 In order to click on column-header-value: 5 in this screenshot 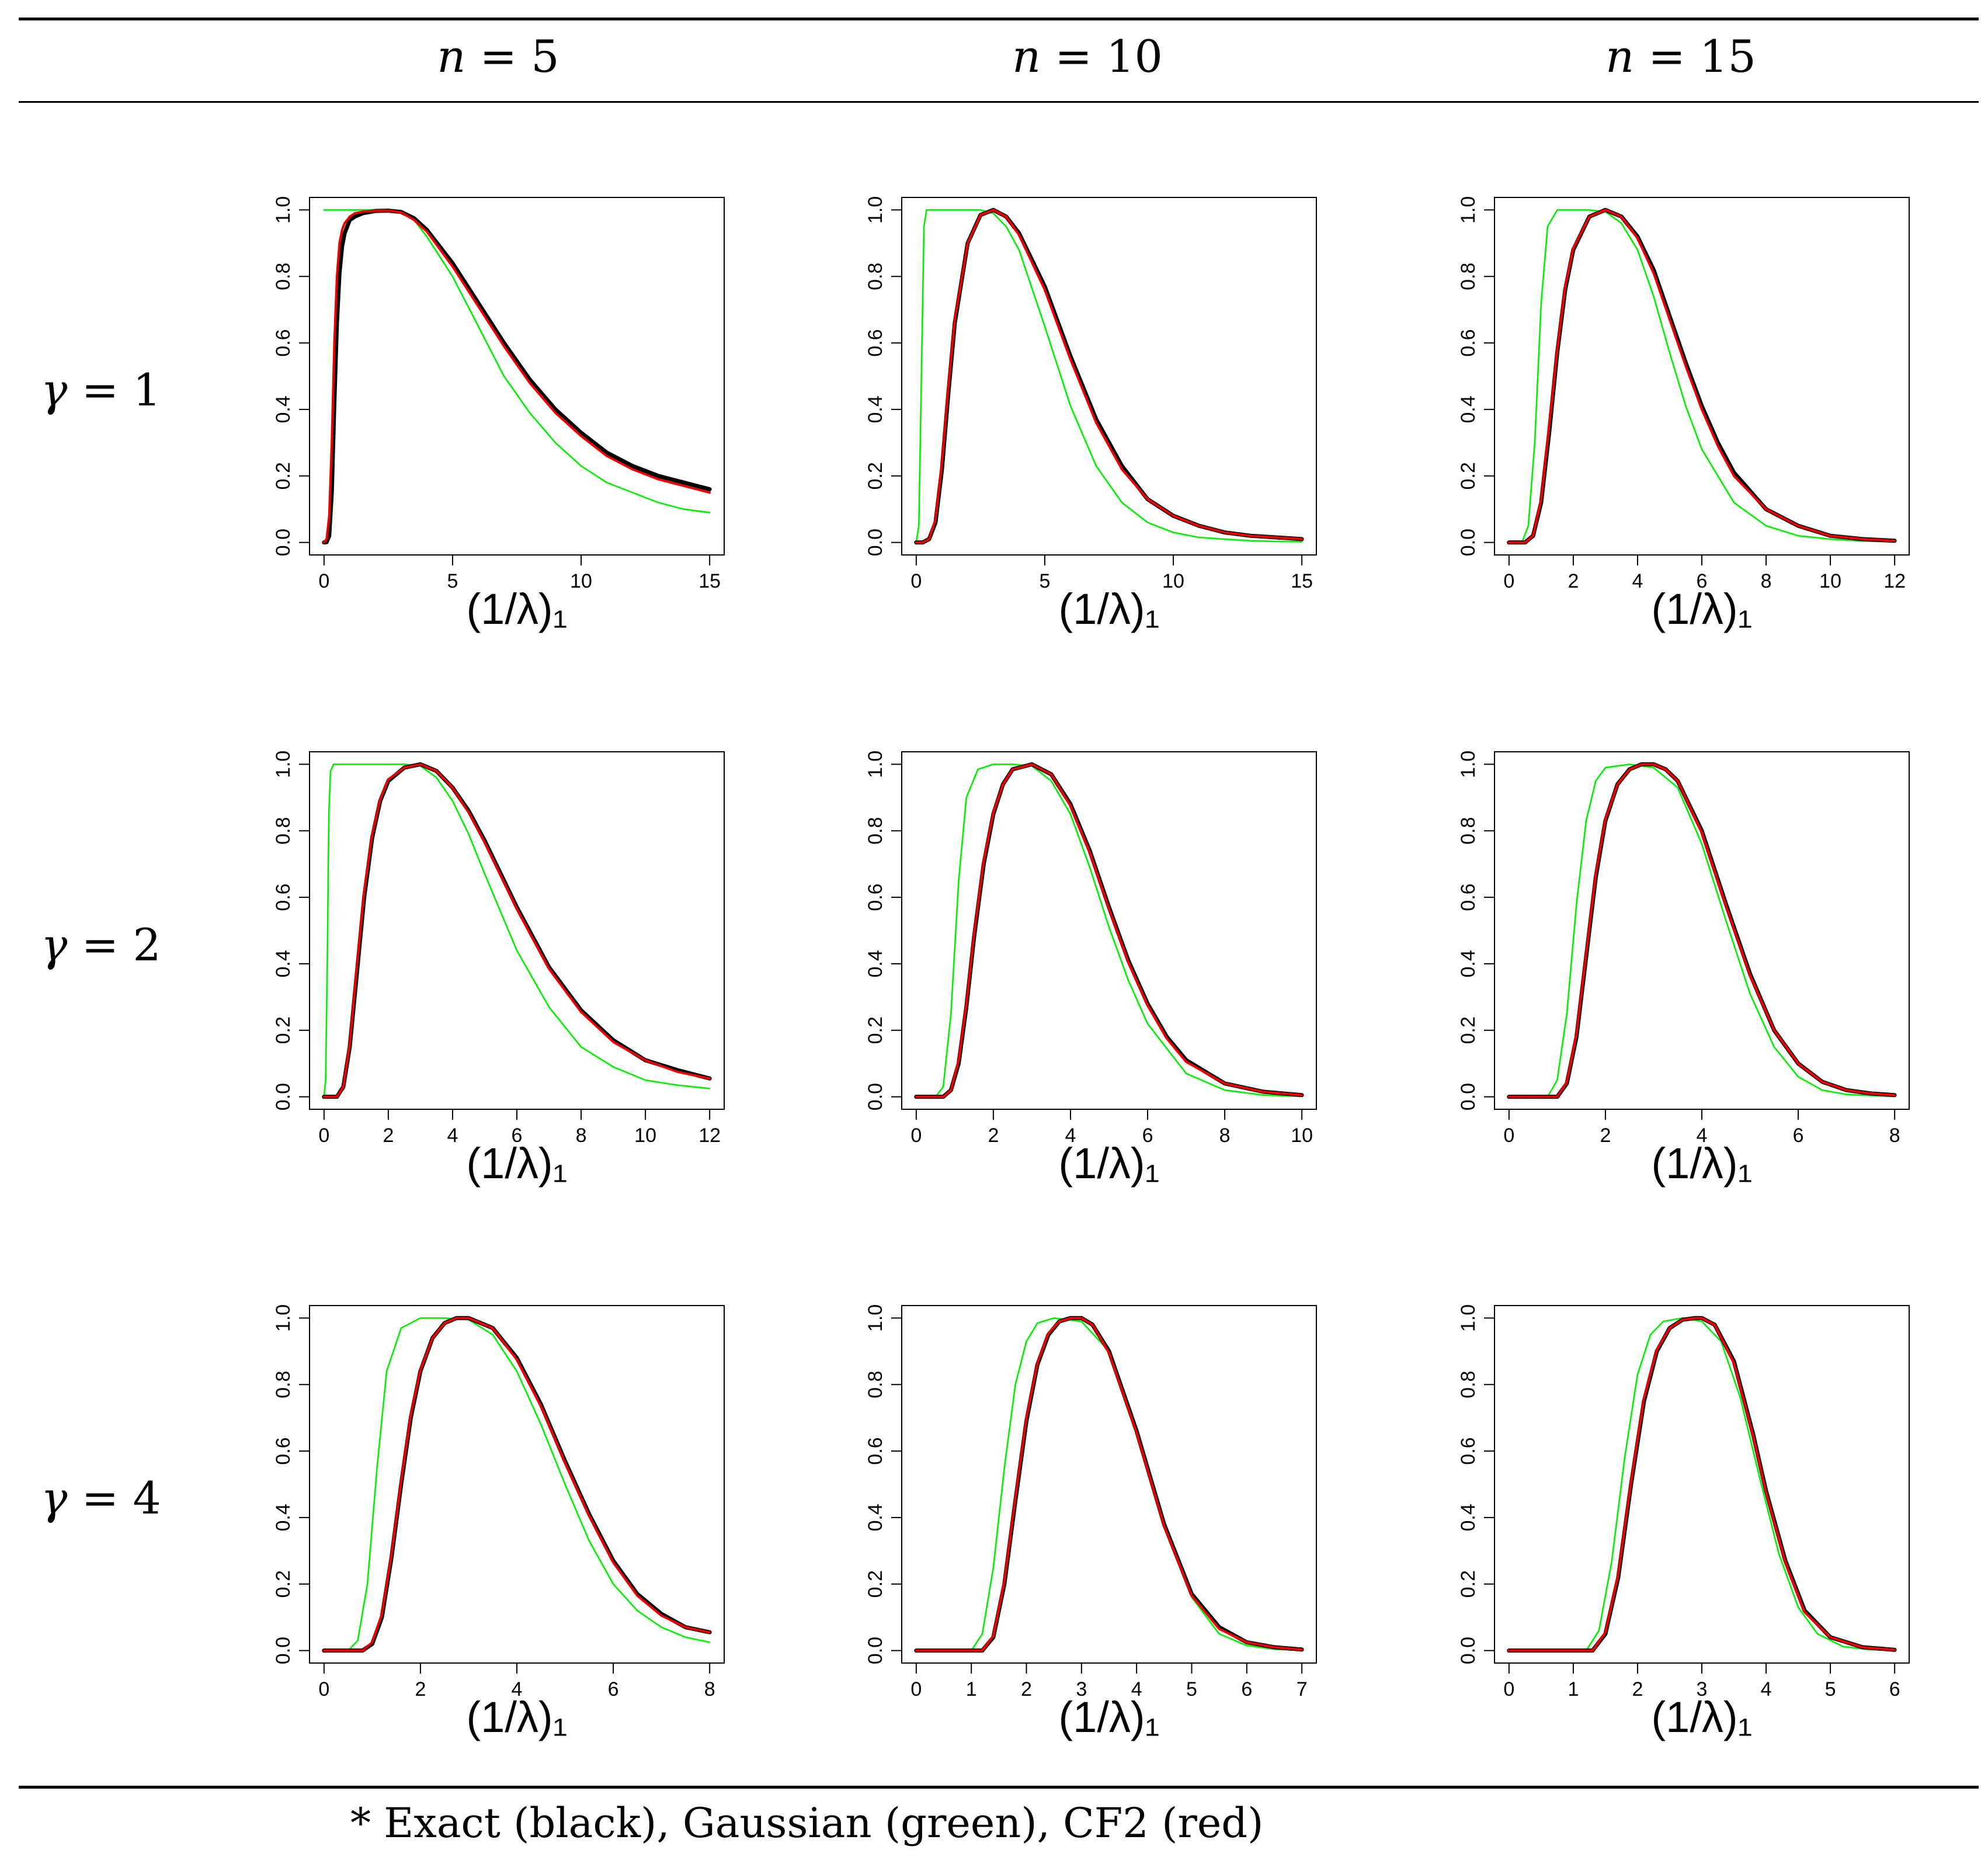, I will do `click(545, 56)`.